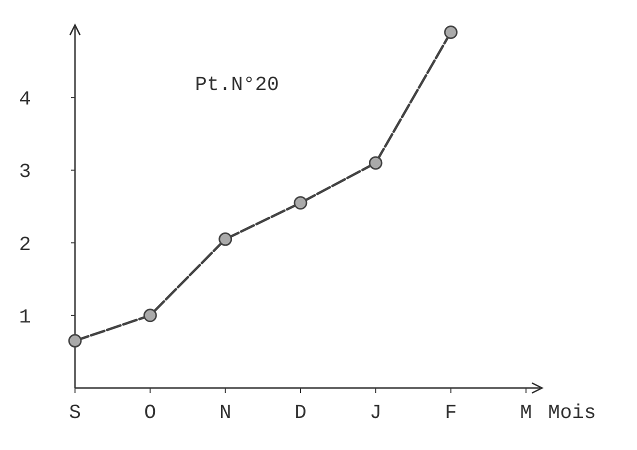  I want to click on x-axis-title: Mois, so click(572, 413).